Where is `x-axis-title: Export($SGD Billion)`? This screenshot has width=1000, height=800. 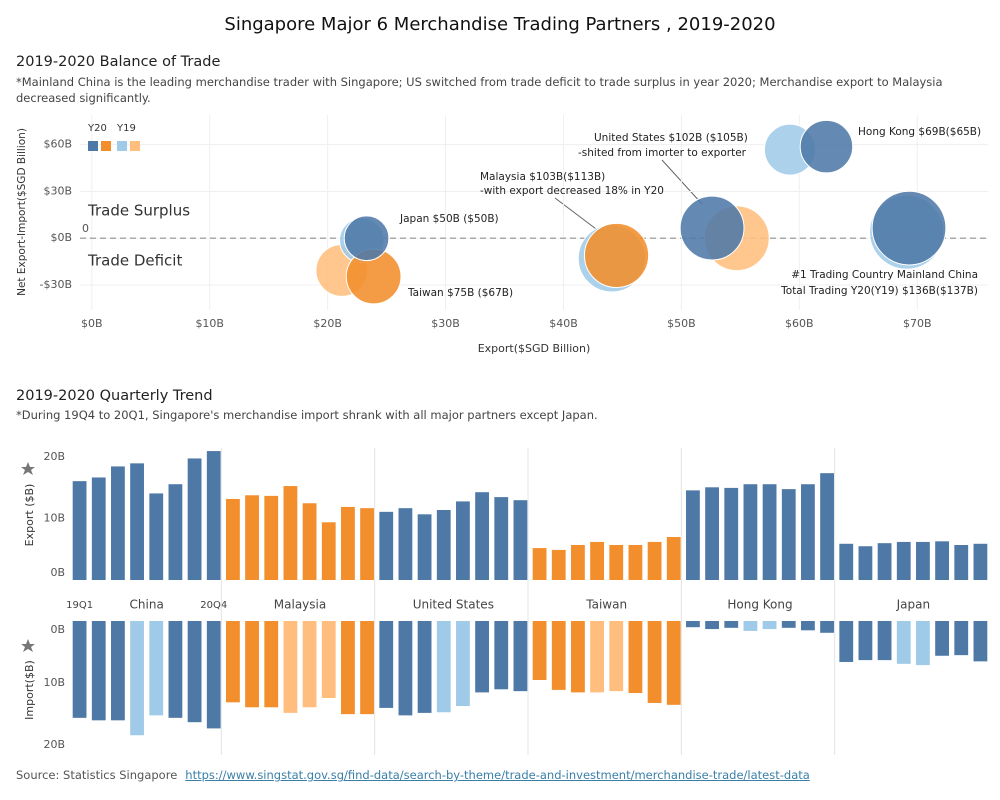
x-axis-title: Export($SGD Billion) is located at coordinates (534, 348).